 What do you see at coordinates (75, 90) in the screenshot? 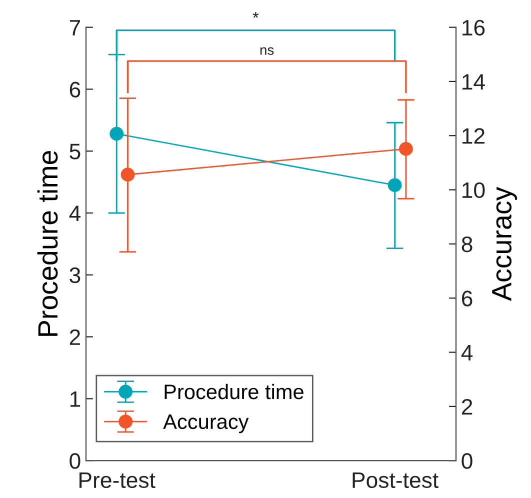
I see `y-tick-label: 6` at bounding box center [75, 90].